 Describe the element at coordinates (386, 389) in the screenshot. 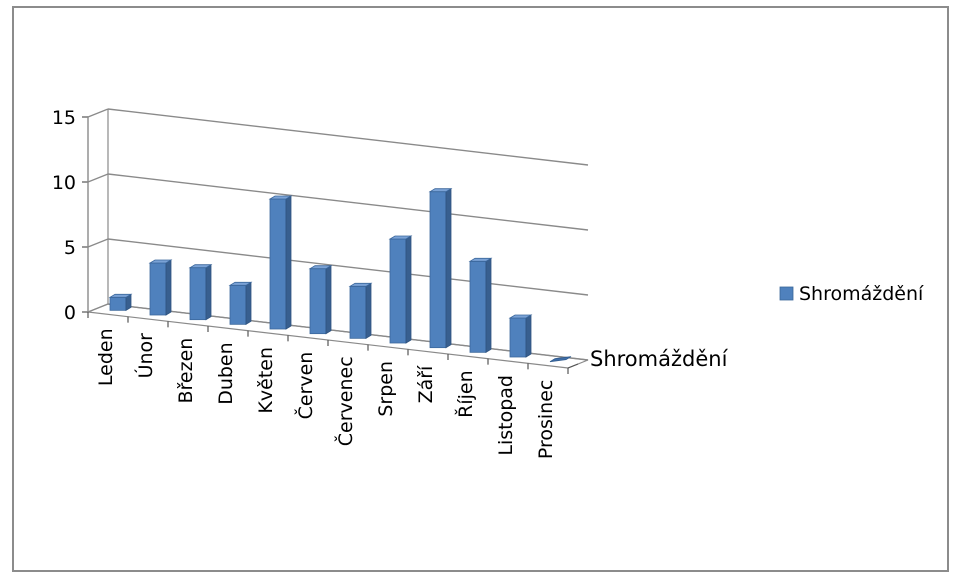

I see `x-tick-label: Srpen` at that location.